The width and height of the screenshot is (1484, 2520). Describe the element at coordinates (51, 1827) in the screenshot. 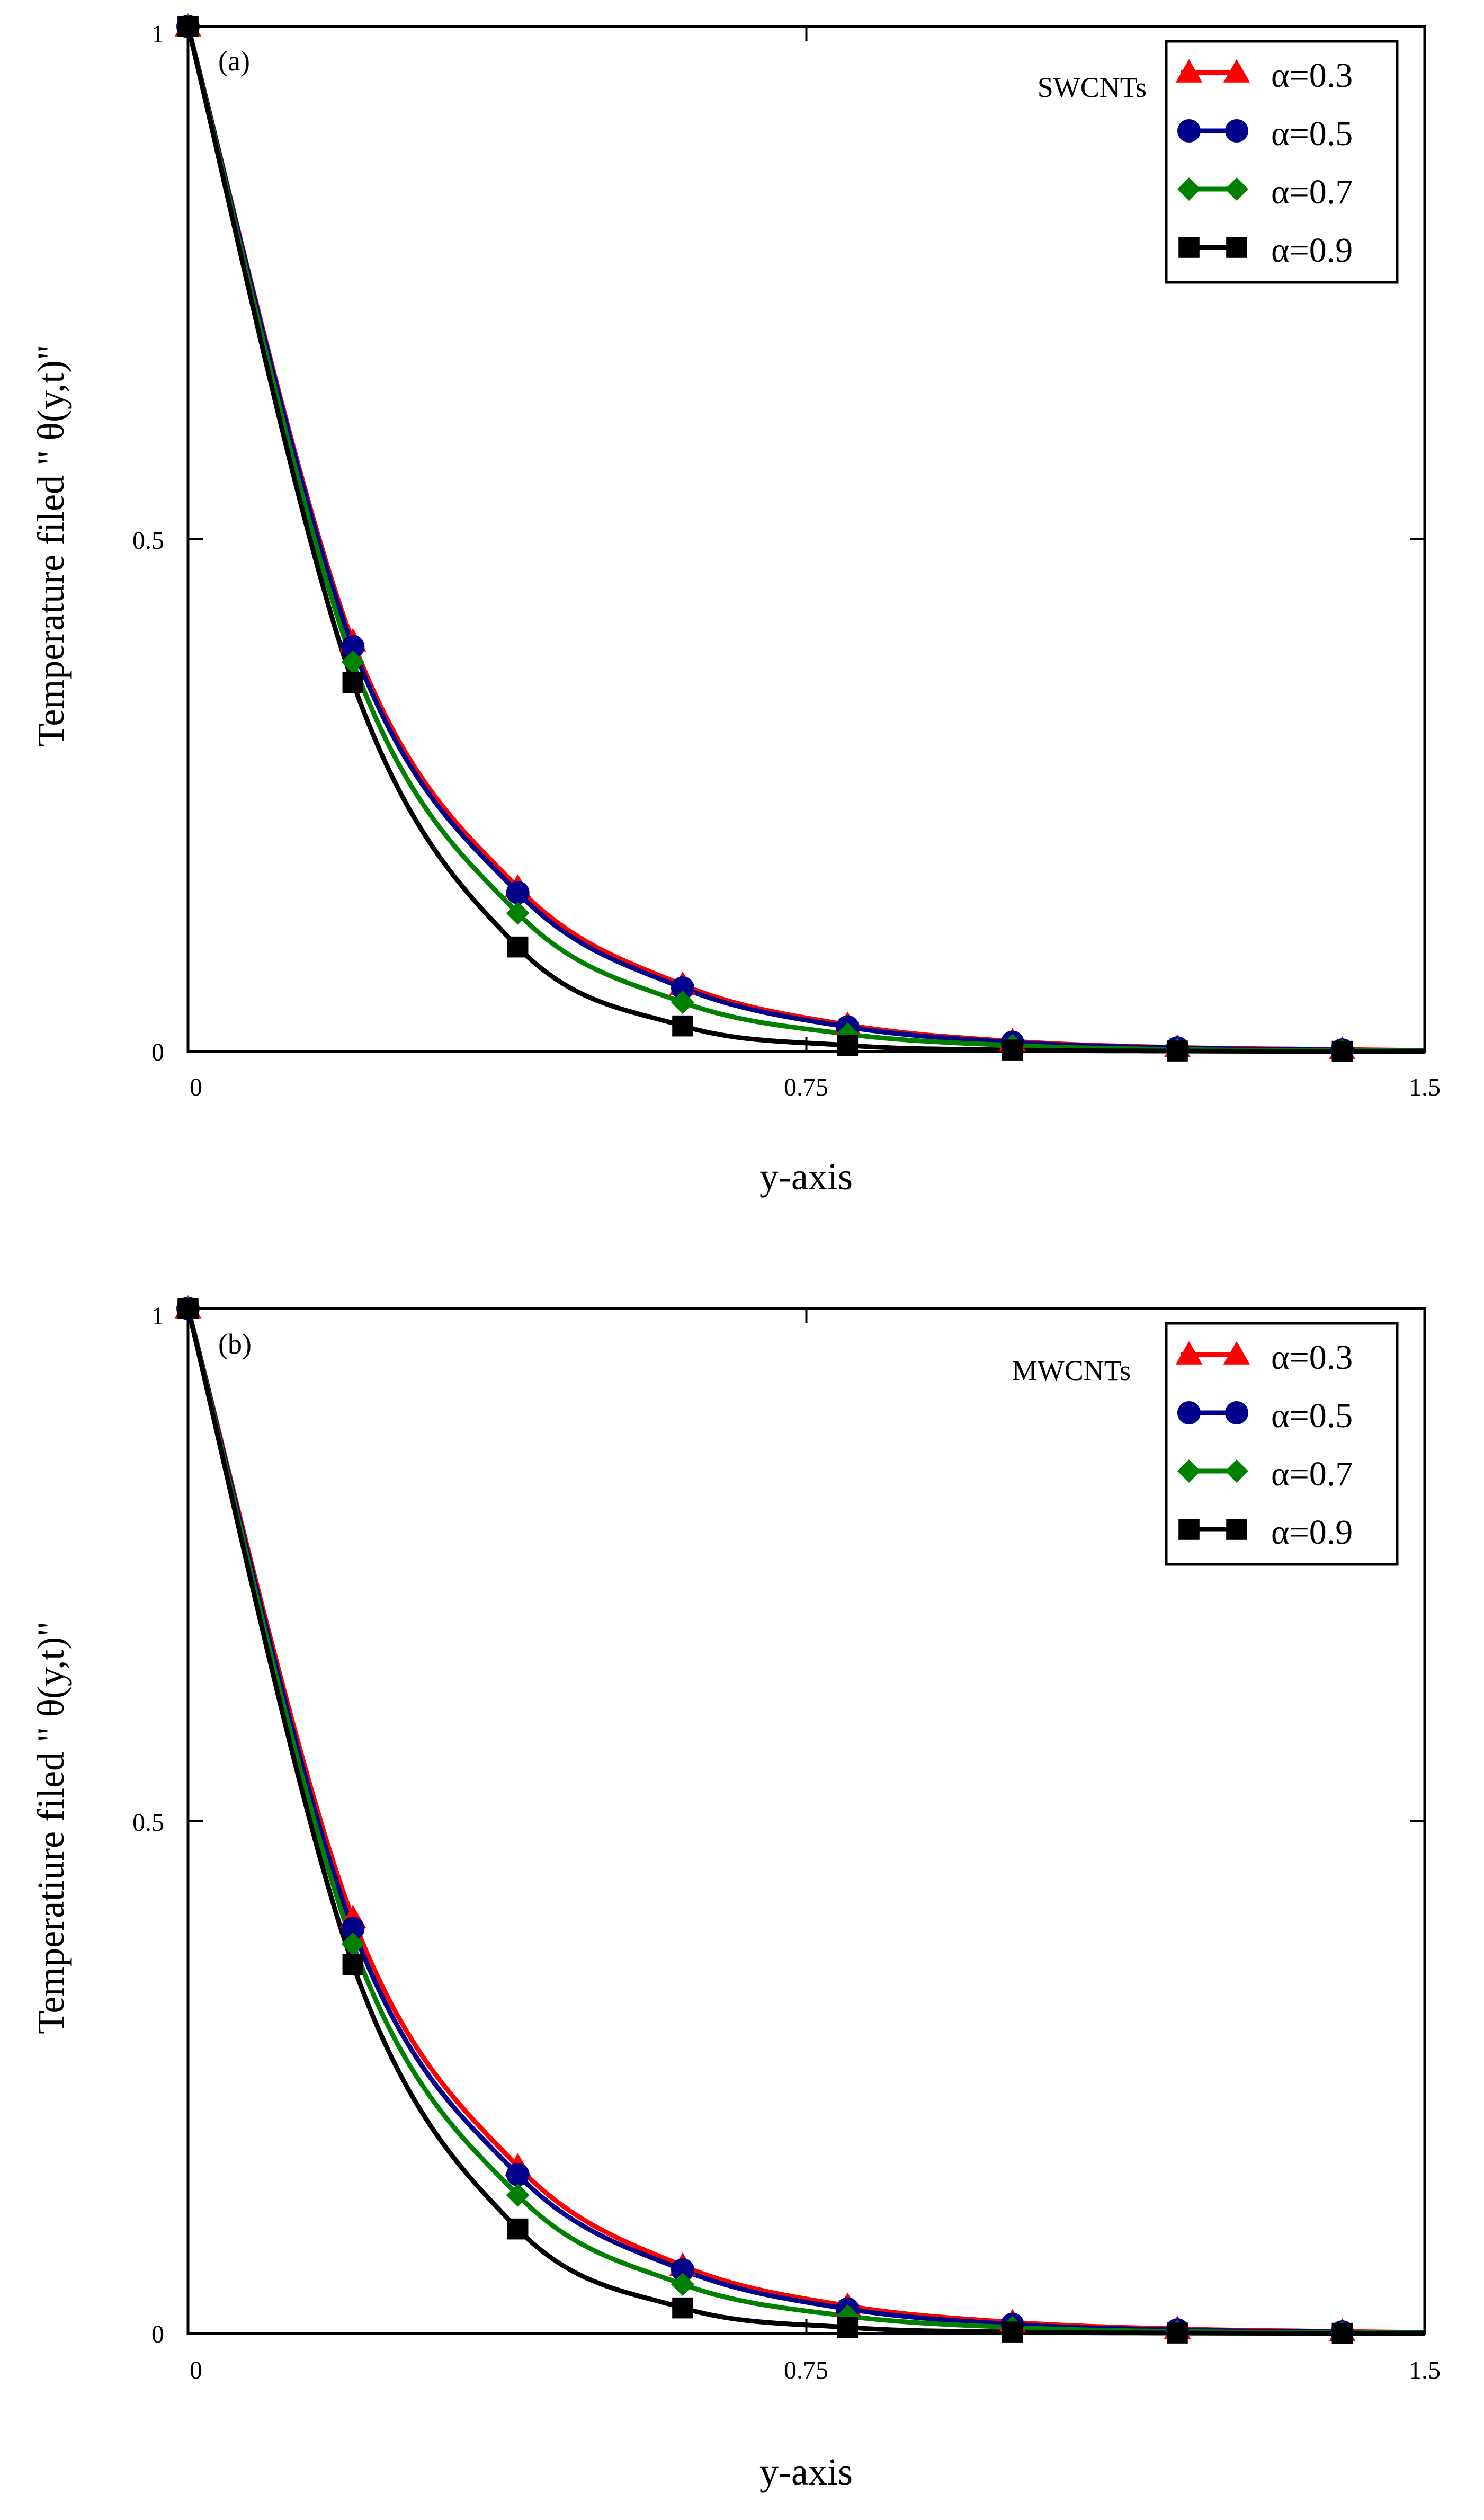

I see `y-axis-label: Temperatiure filed " θ(y,t)"` at that location.